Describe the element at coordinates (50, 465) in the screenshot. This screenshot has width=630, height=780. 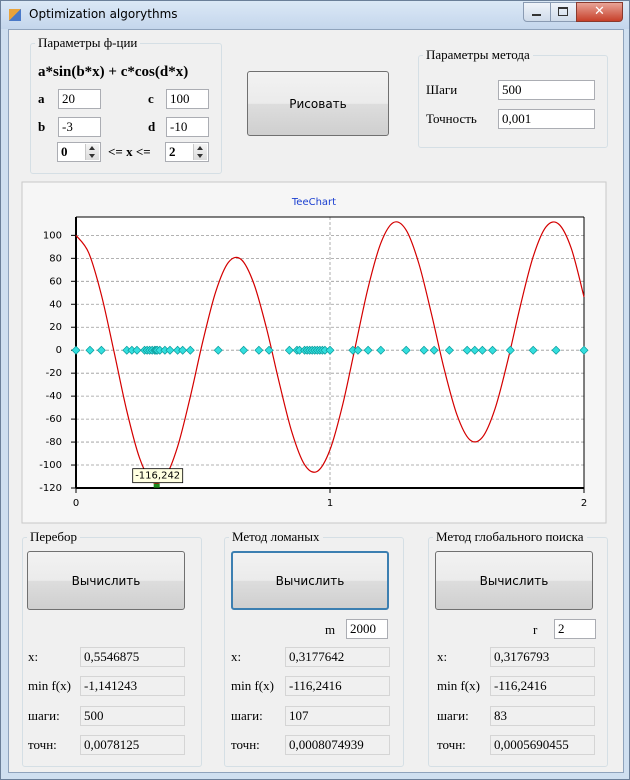
I see `y-tick-label: -100` at that location.